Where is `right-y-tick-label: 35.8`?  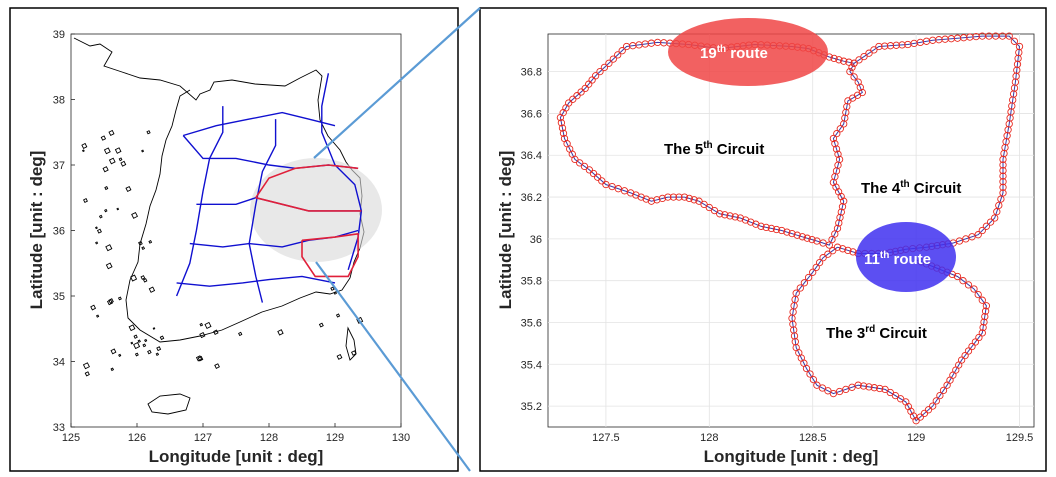 right-y-tick-label: 35.8 is located at coordinates (531, 282).